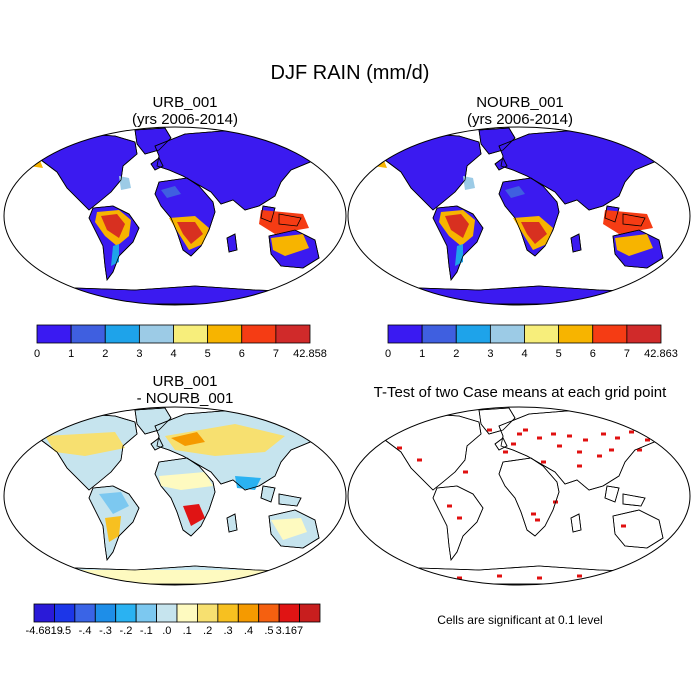 The width and height of the screenshot is (700, 700). Describe the element at coordinates (175, 295) in the screenshot. I see `map-urb-antarctica` at that location.